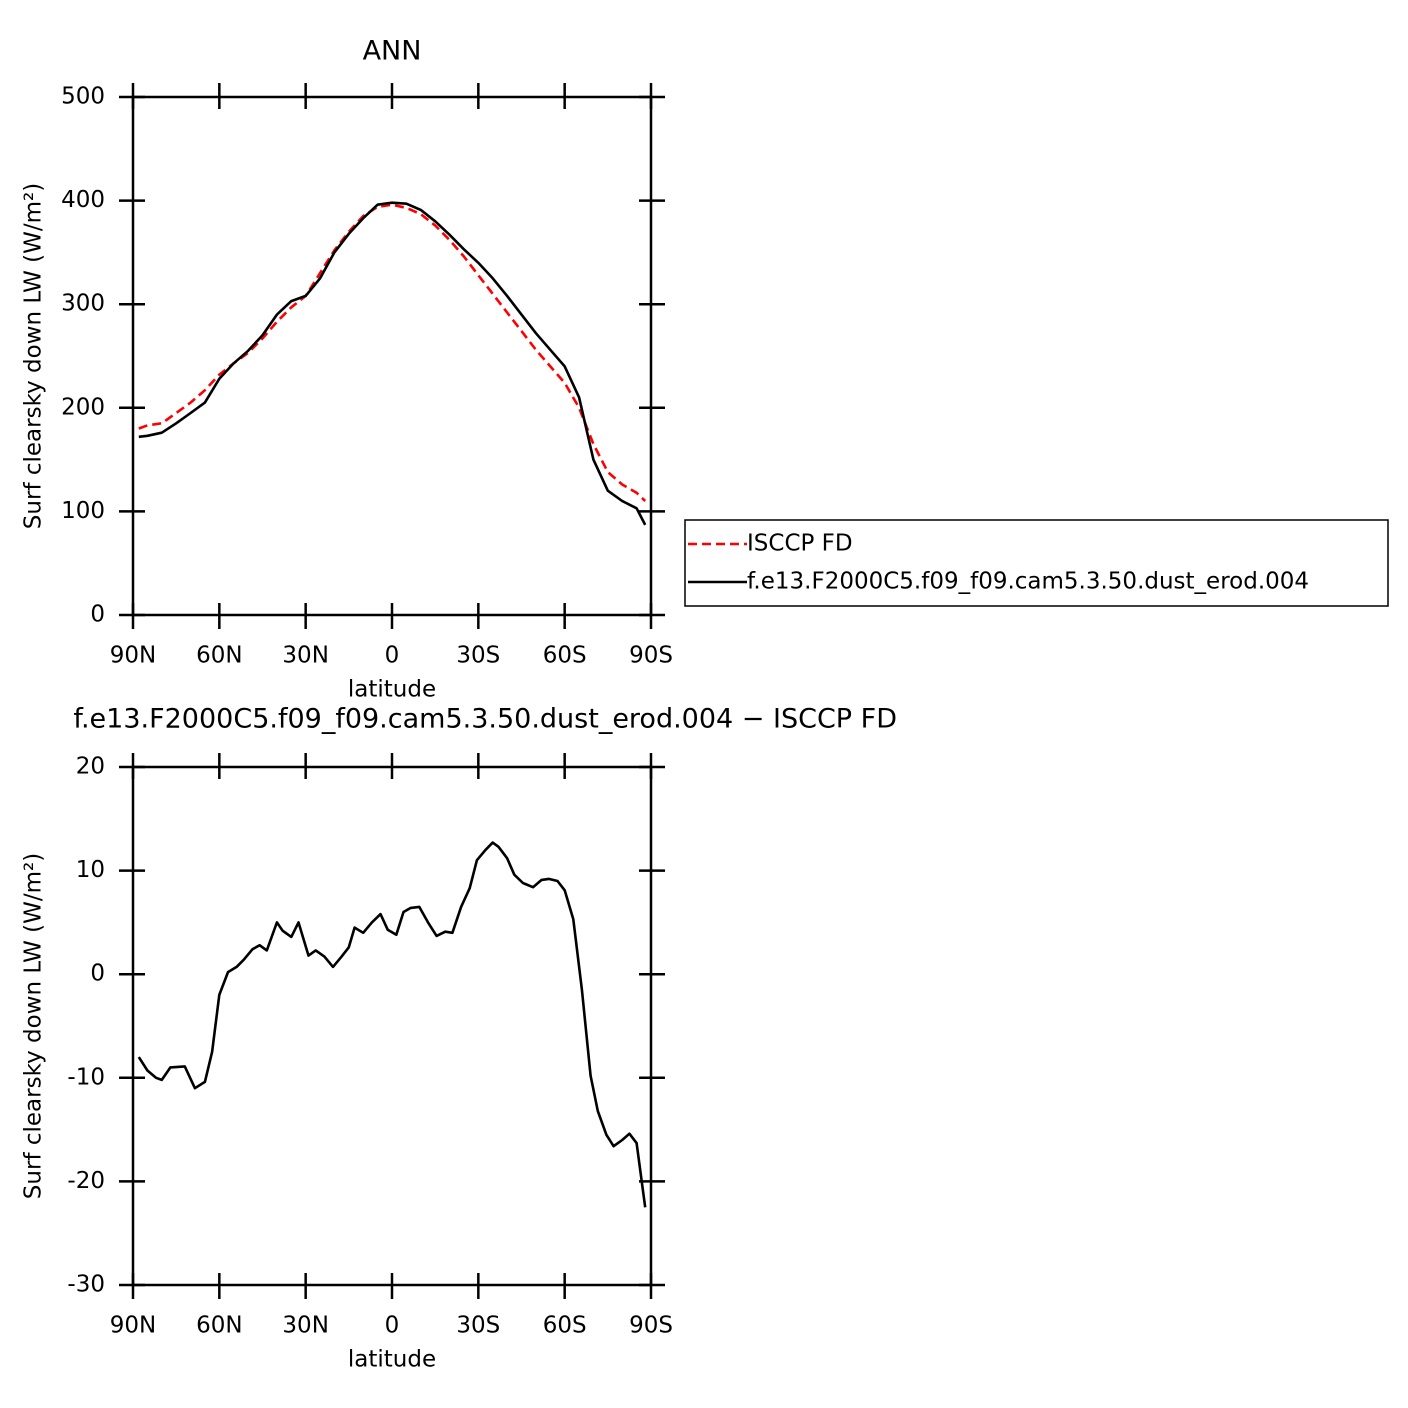 The width and height of the screenshot is (1408, 1408). I want to click on y-tick-label: 200, so click(83, 407).